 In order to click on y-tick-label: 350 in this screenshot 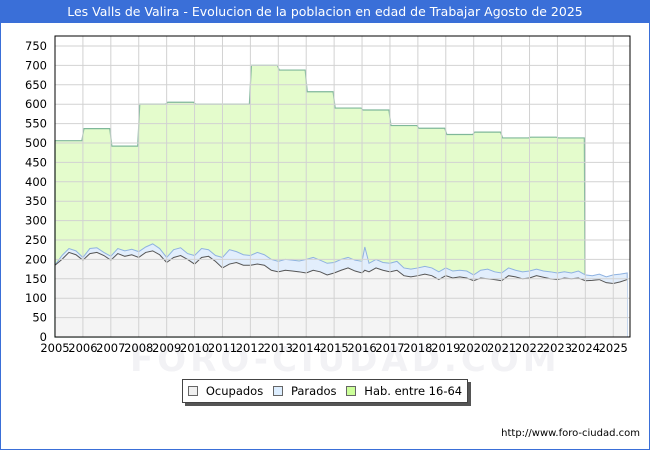, I will do `click(36, 201)`.